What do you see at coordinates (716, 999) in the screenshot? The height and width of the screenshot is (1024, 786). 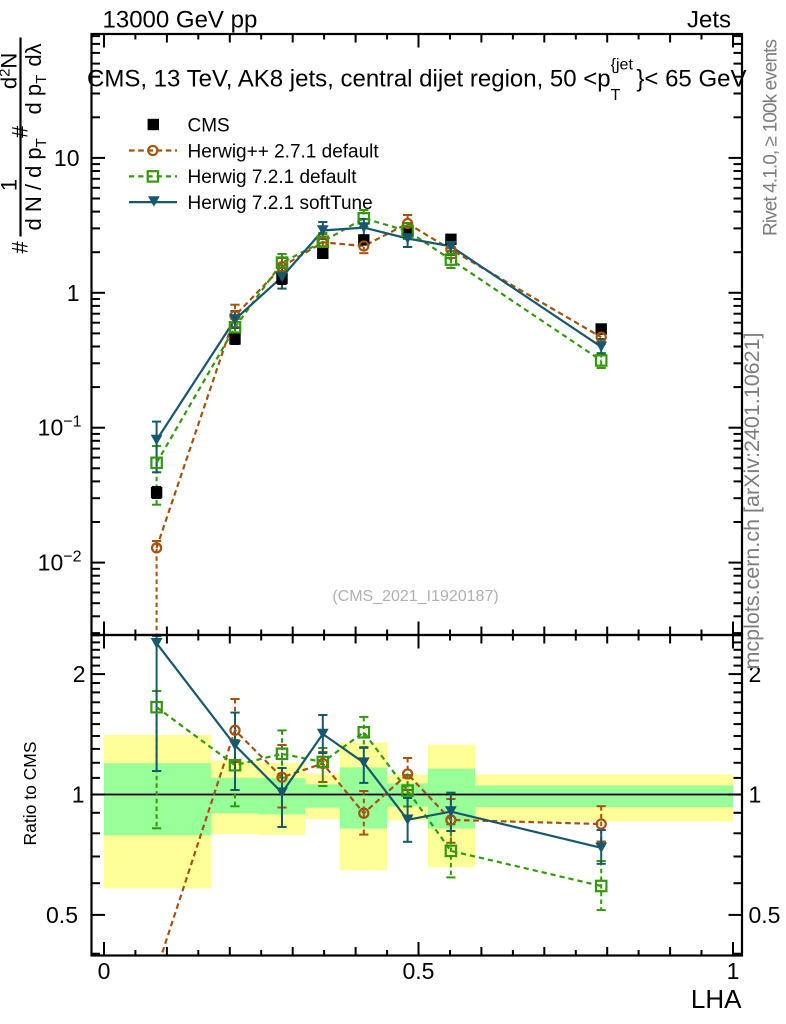 I see `svg-text: LHA` at bounding box center [716, 999].